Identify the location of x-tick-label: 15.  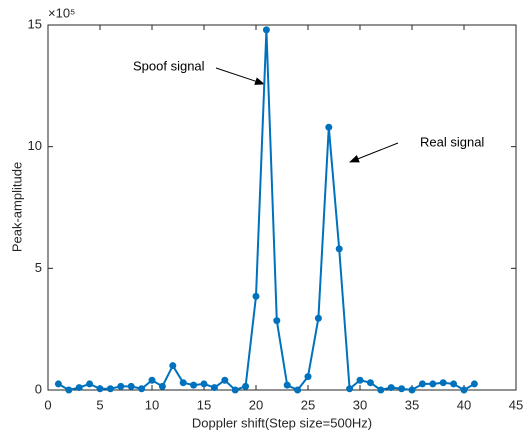
(204, 404).